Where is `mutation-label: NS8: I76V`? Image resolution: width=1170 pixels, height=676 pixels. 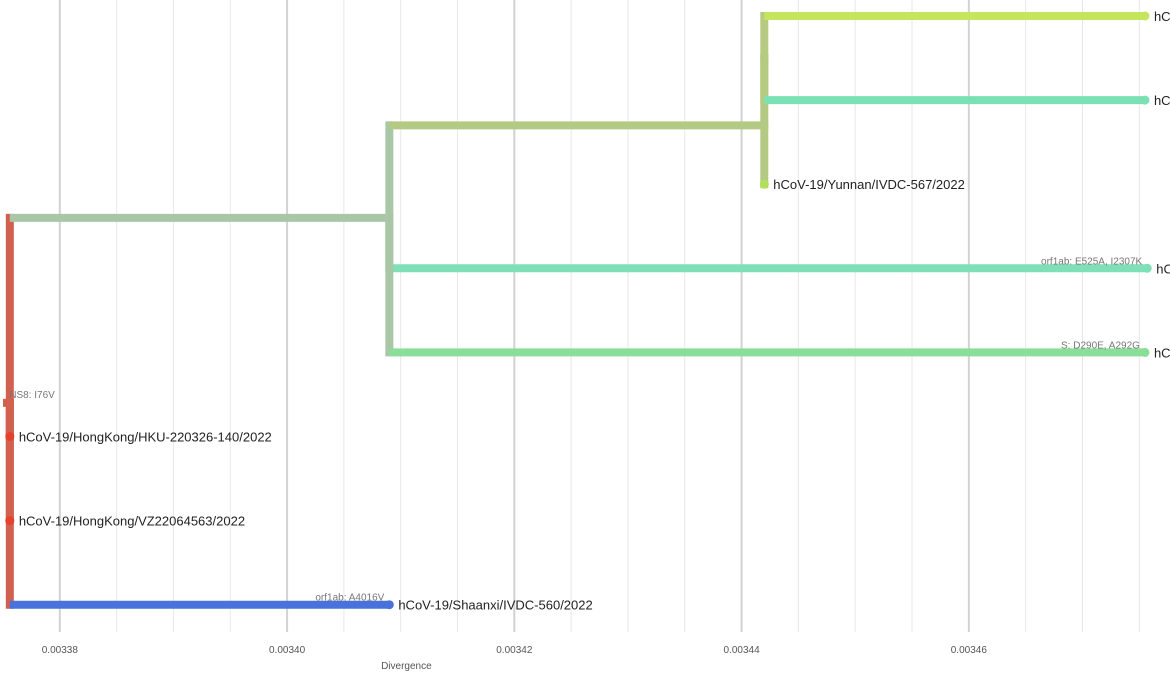
mutation-label: NS8: I76V is located at coordinates (32, 395).